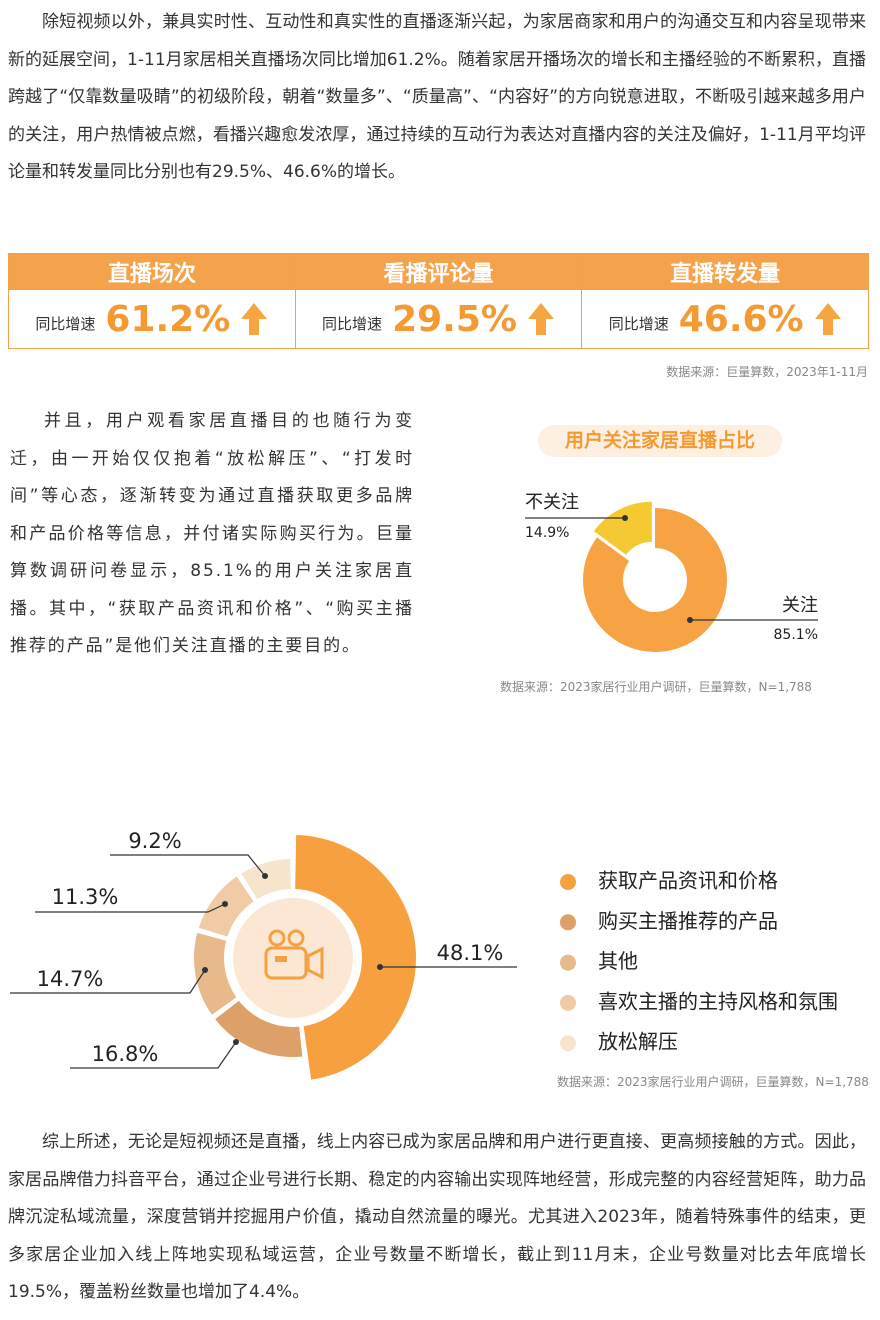 This screenshot has width=880, height=1320. Describe the element at coordinates (741, 319) in the screenshot. I see `stat-value: 46.6%` at that location.